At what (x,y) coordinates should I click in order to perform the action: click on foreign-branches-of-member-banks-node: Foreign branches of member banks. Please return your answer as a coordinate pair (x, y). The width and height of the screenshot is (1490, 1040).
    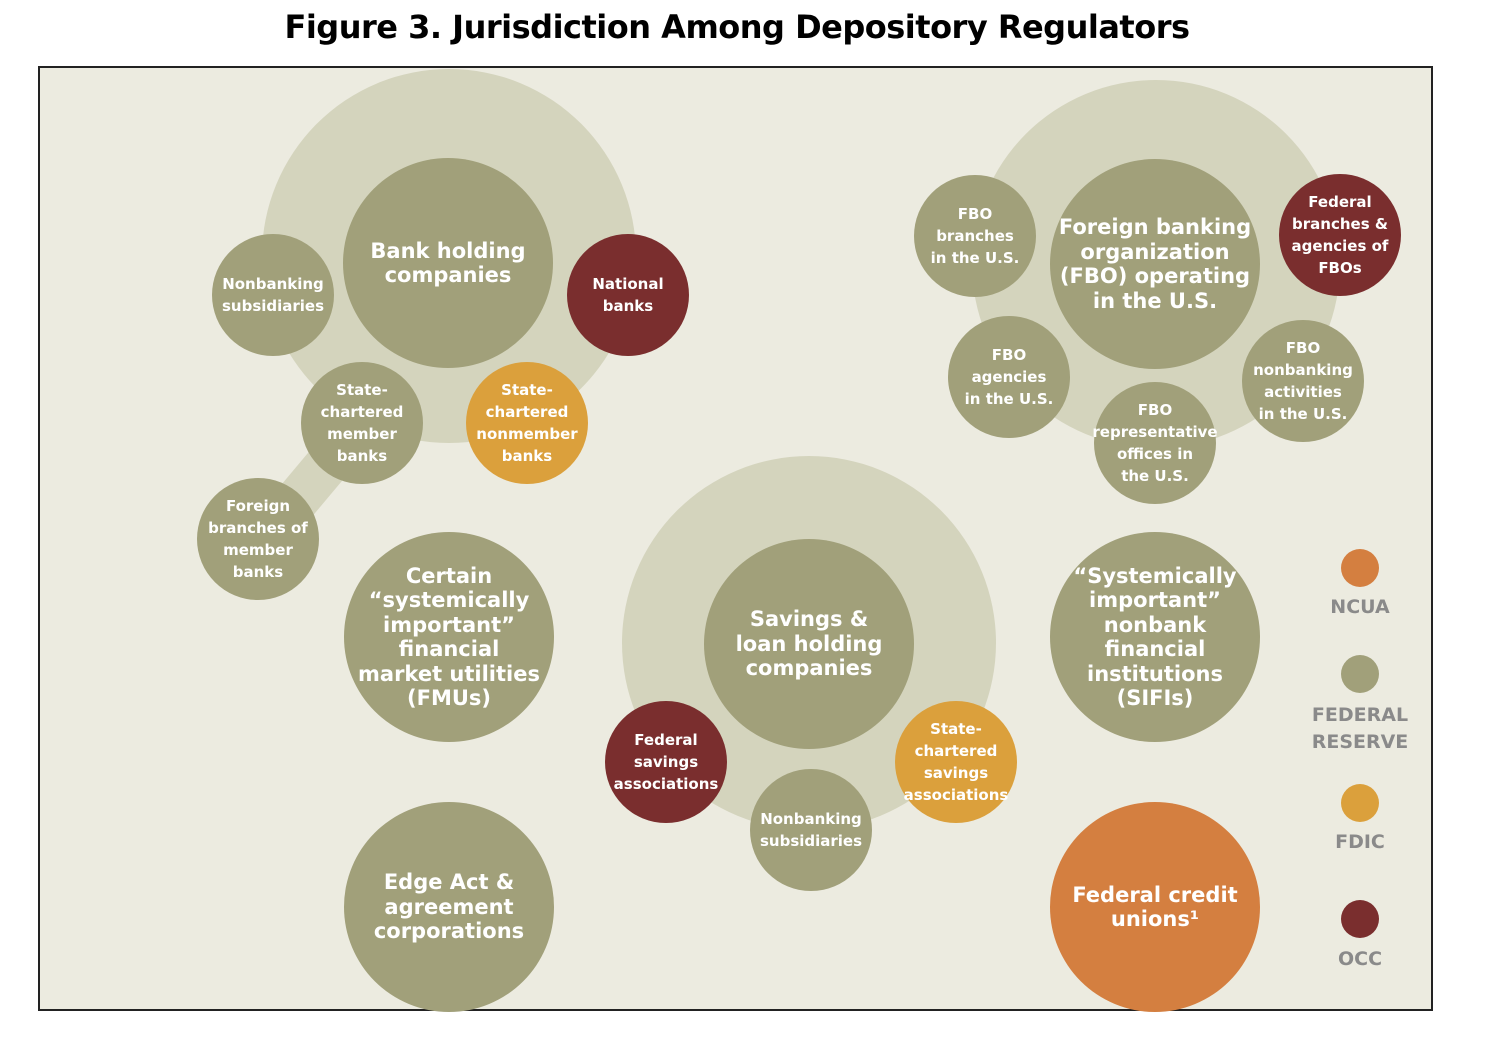
    Looking at the image, I should click on (258, 539).